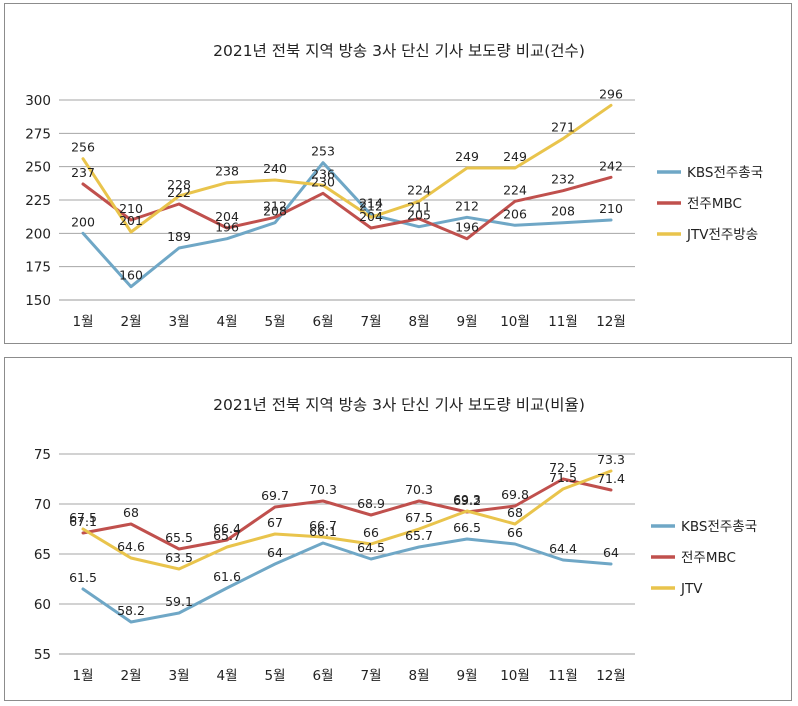  Describe the element at coordinates (611, 459) in the screenshot. I see `data-label: 73.3` at that location.